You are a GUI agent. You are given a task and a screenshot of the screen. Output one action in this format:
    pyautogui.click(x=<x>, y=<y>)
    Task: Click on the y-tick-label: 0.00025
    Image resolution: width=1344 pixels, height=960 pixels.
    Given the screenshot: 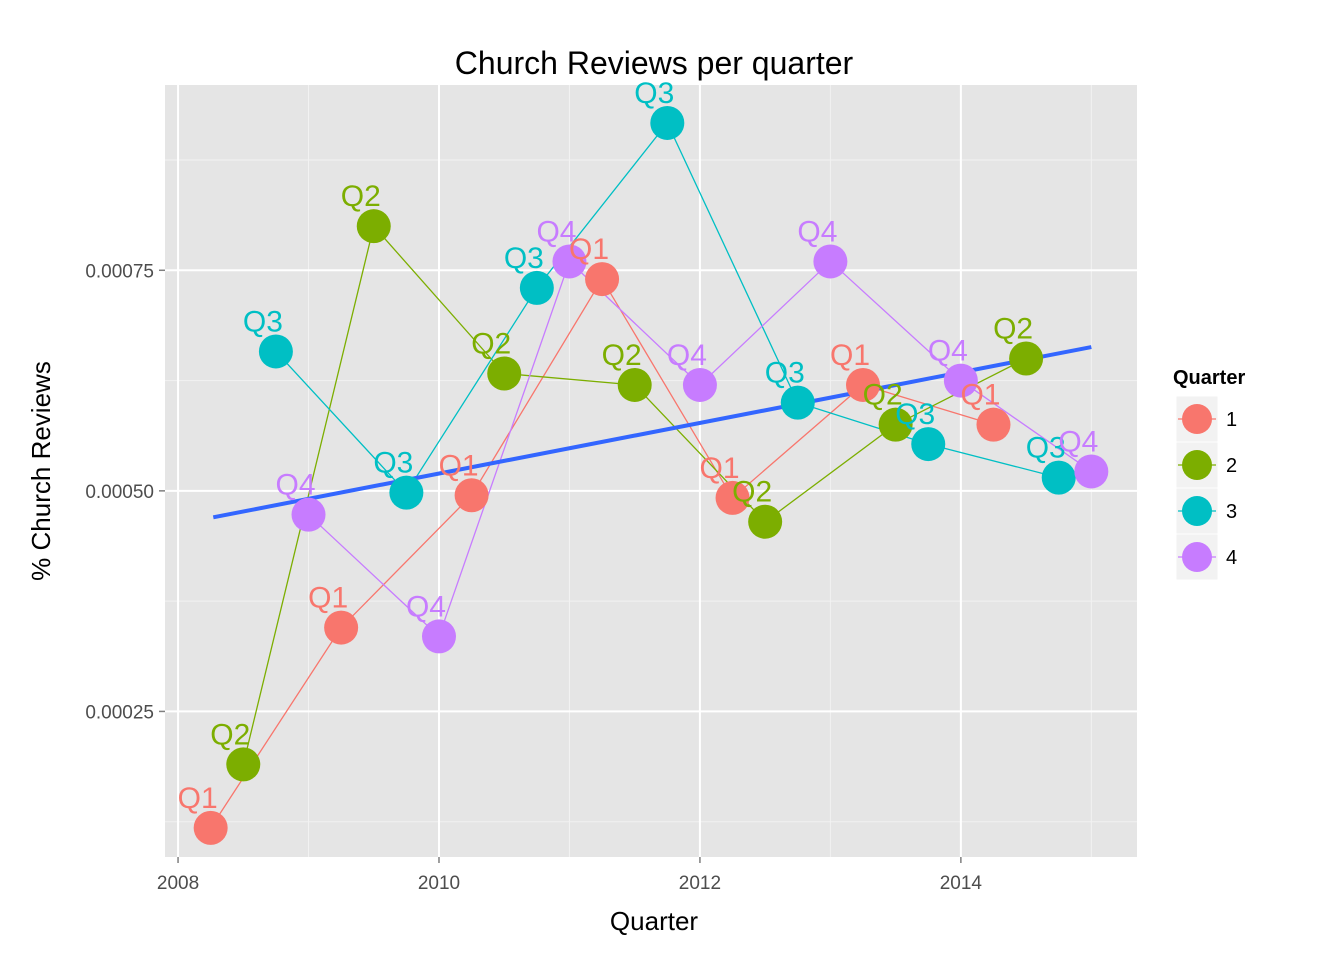 What is the action you would take?
    pyautogui.click(x=119, y=712)
    